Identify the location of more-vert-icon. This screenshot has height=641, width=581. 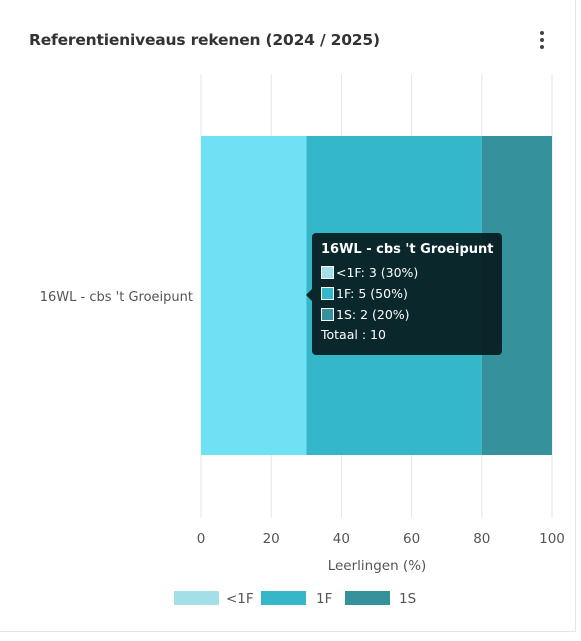
(542, 40).